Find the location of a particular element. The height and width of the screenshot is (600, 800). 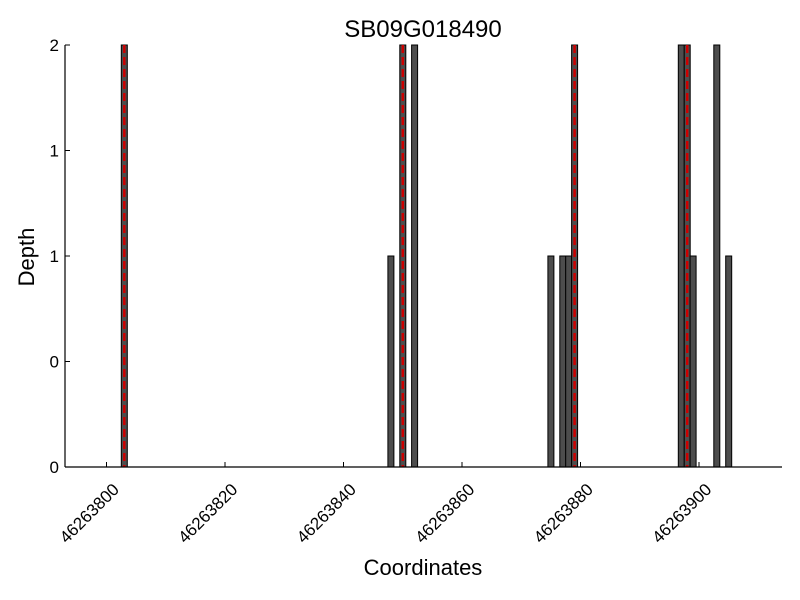

x-axis-label: Coordinates is located at coordinates (423, 567).